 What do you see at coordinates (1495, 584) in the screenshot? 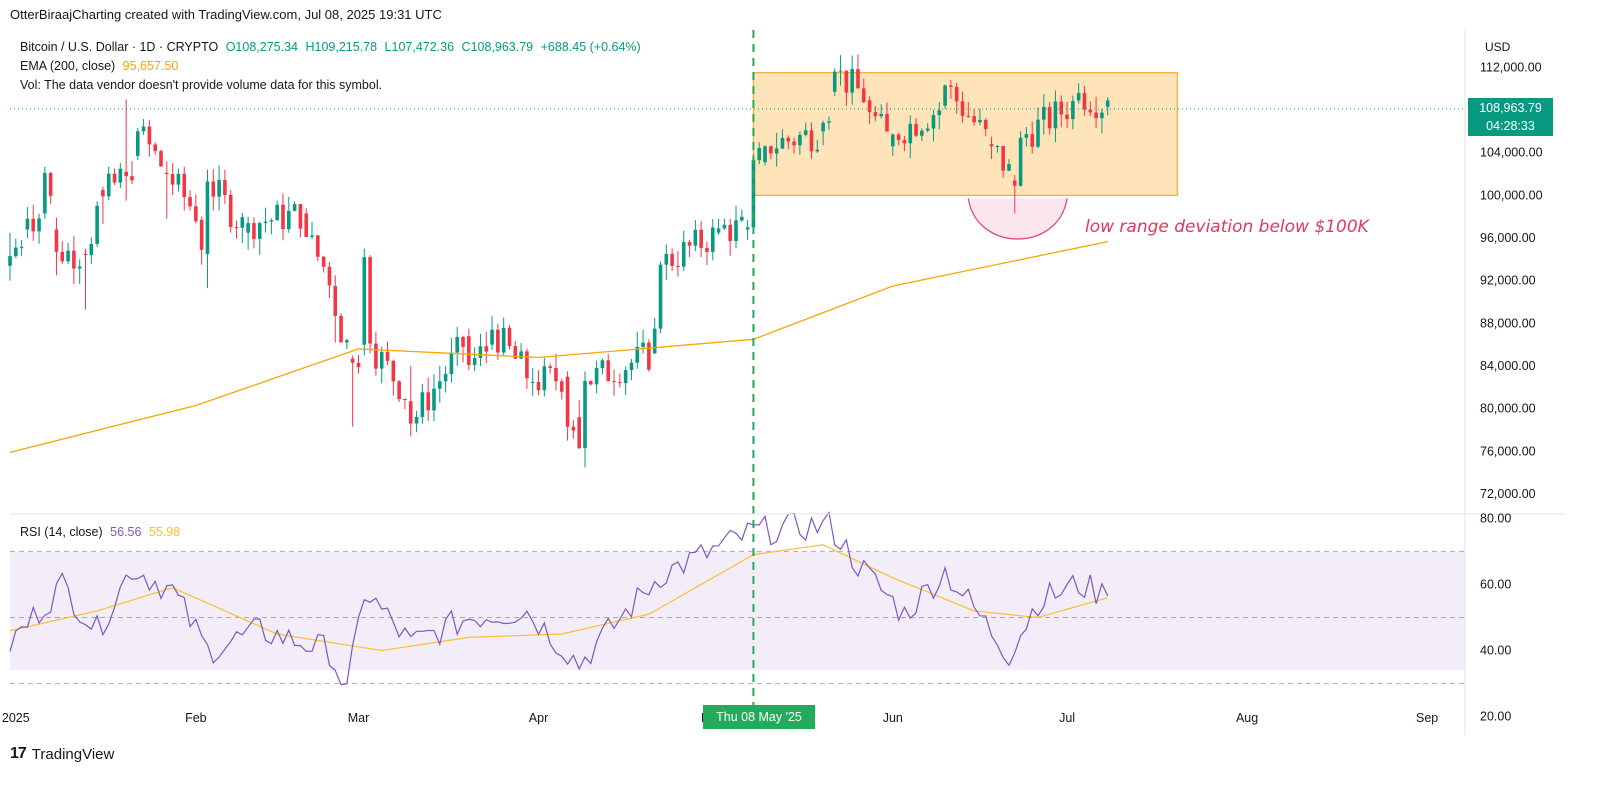
I see `rsi-tick-label: 60.00` at bounding box center [1495, 584].